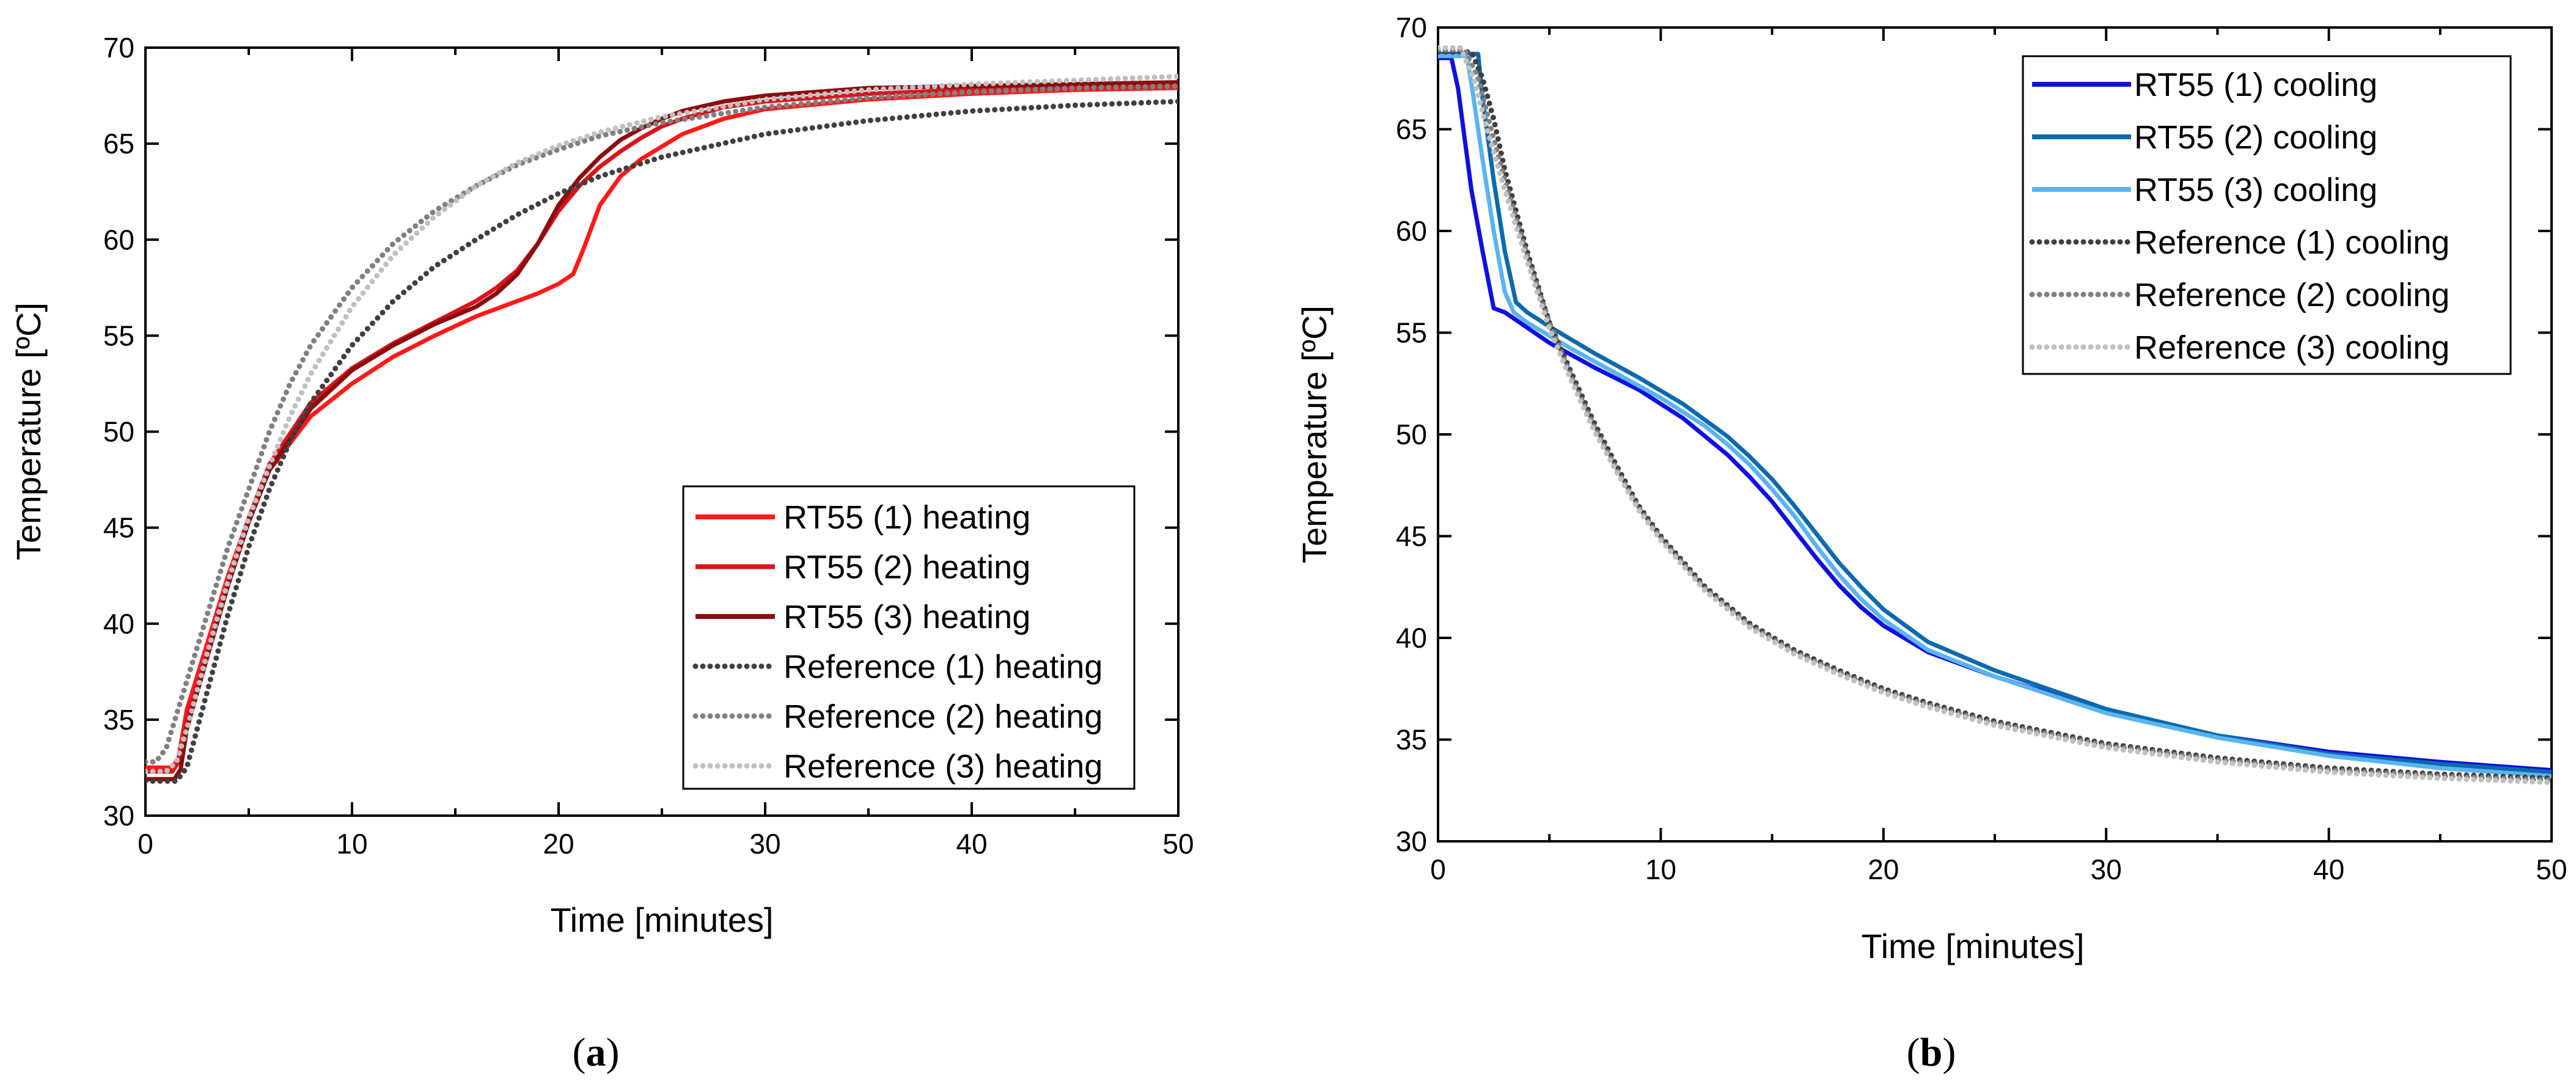 The width and height of the screenshot is (2576, 1090). I want to click on panel-b-y-tick-label: 30, so click(1411, 841).